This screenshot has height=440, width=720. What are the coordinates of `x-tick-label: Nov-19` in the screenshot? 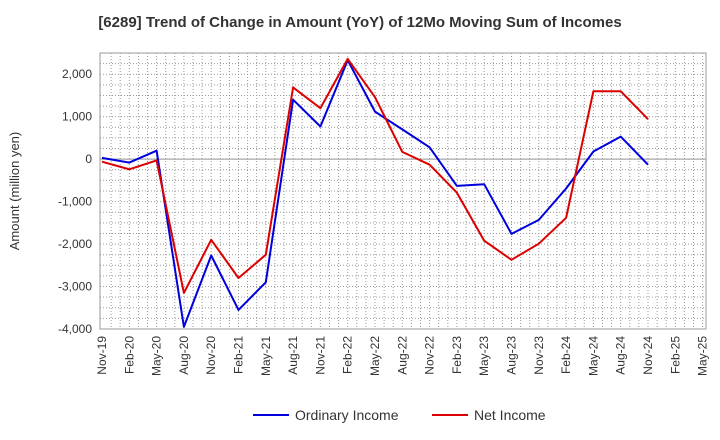 It's located at (102, 355).